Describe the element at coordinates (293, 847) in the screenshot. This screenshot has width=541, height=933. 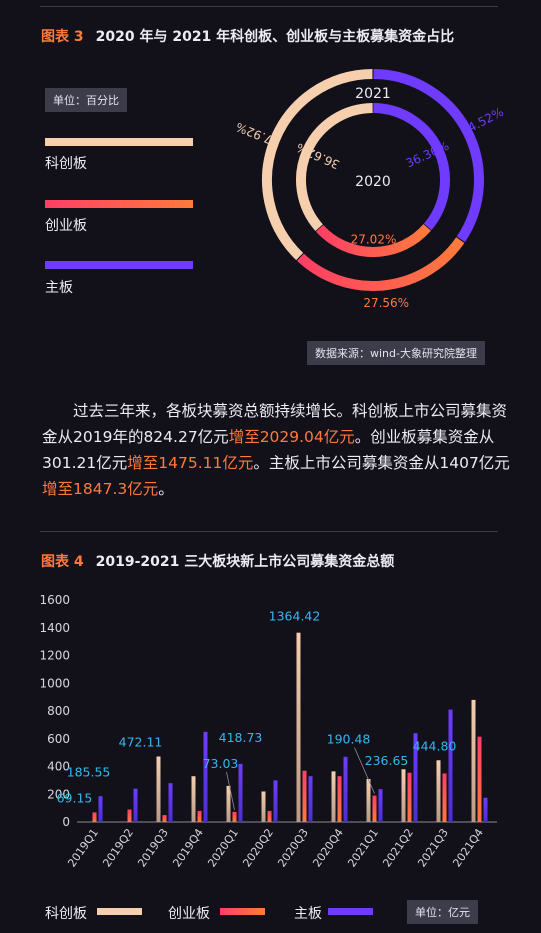
I see `x-tick-label-6: 2020Q3` at that location.